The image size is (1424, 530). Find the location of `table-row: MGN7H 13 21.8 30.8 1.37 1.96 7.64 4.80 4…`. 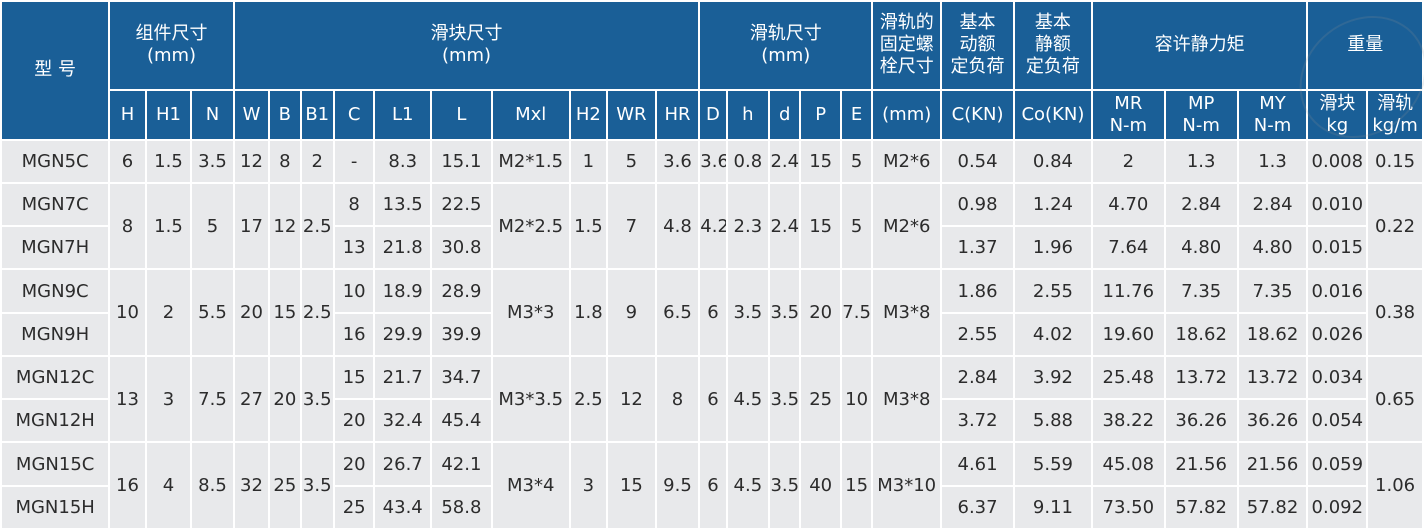

table-row: MGN7H 13 21.8 30.8 1.37 1.96 7.64 4.80 4… is located at coordinates (711, 248).